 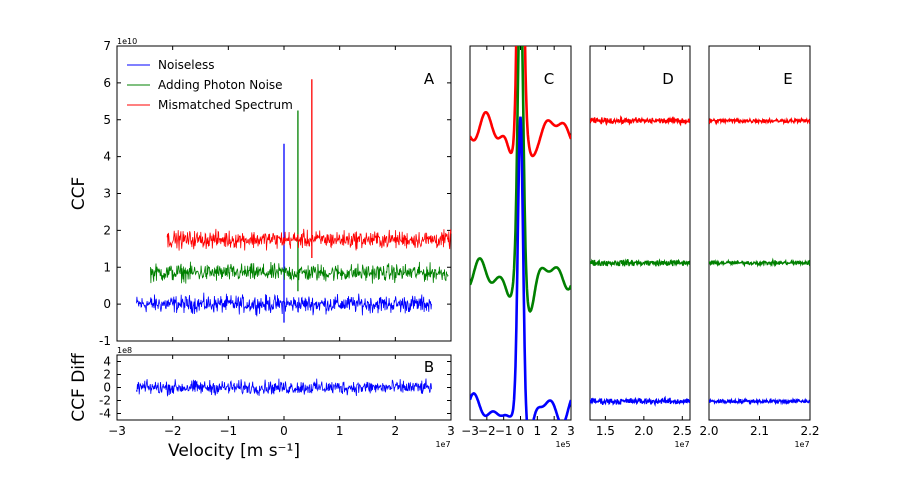 I want to click on y-tick-label: 7, so click(x=107, y=46).